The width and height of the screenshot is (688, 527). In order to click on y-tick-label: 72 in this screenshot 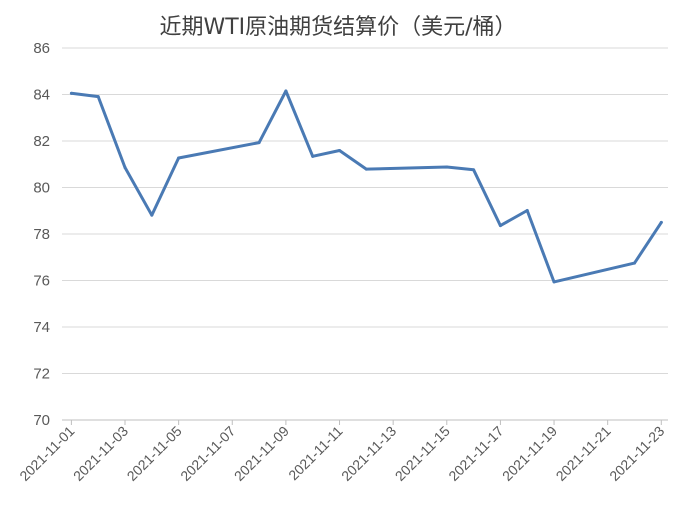, I will do `click(41, 374)`.